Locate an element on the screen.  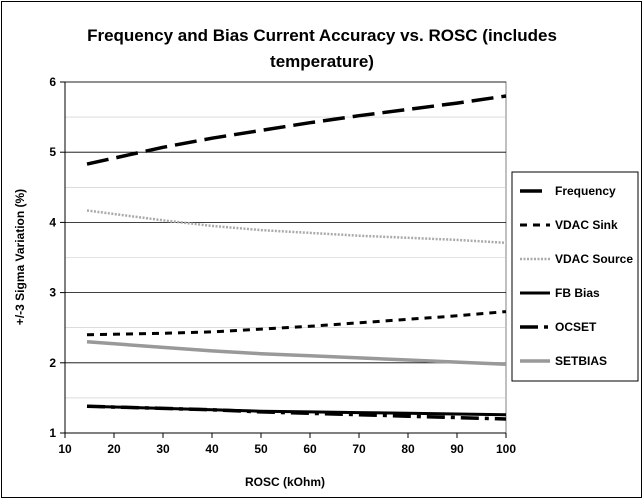
legend-label-vdac-sink: VDAC Sink is located at coordinates (586, 225).